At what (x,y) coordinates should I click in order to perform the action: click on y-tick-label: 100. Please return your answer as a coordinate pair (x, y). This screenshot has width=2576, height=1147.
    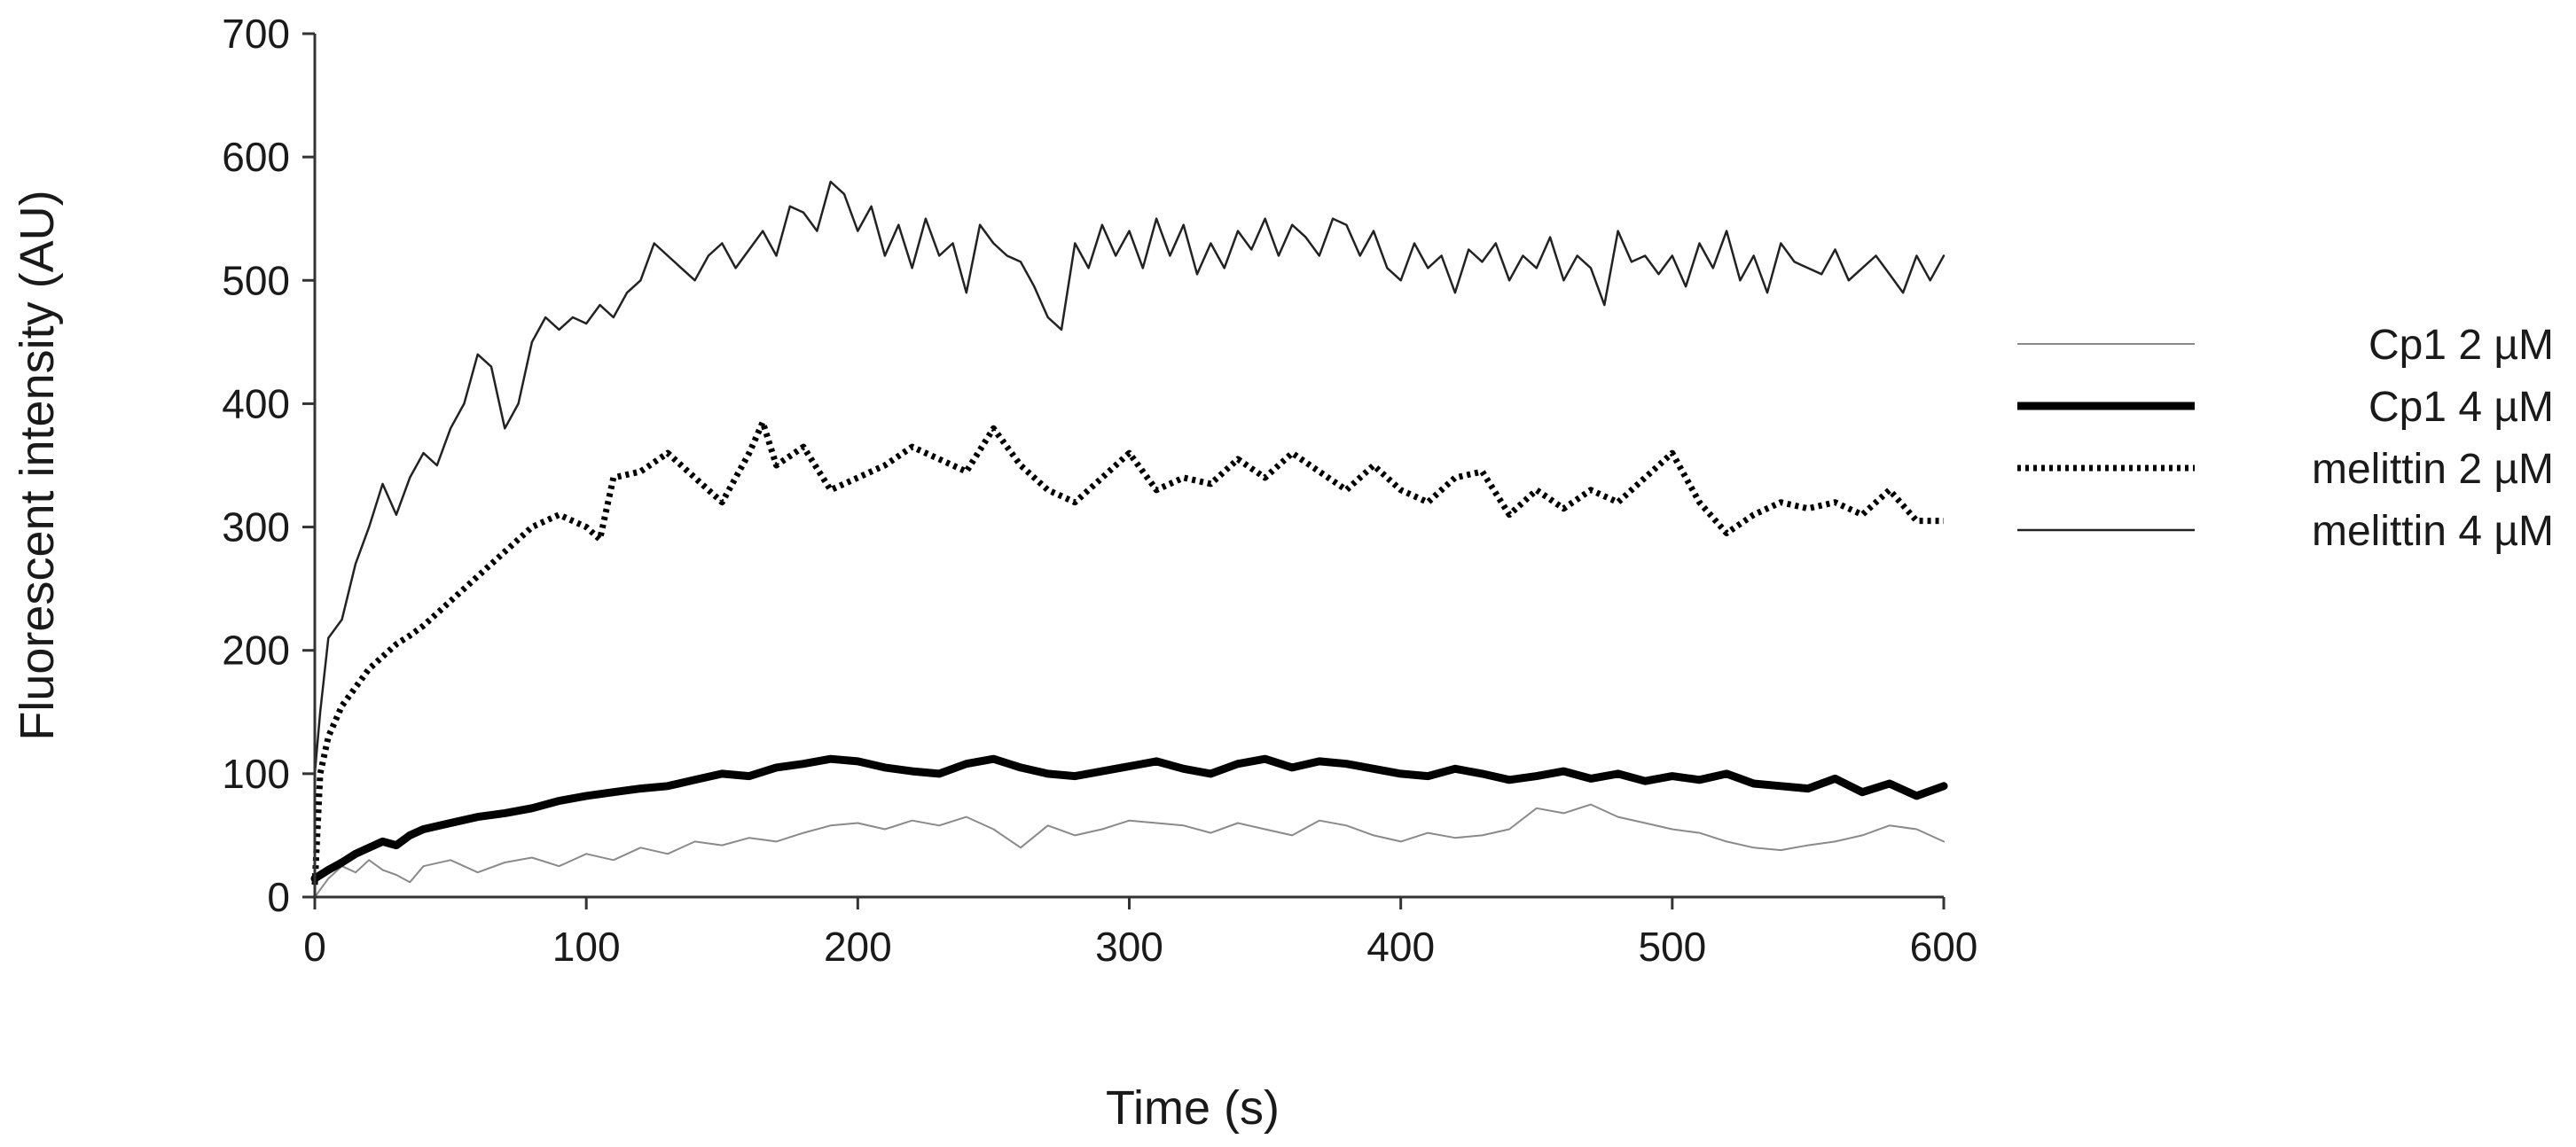
    Looking at the image, I should click on (256, 774).